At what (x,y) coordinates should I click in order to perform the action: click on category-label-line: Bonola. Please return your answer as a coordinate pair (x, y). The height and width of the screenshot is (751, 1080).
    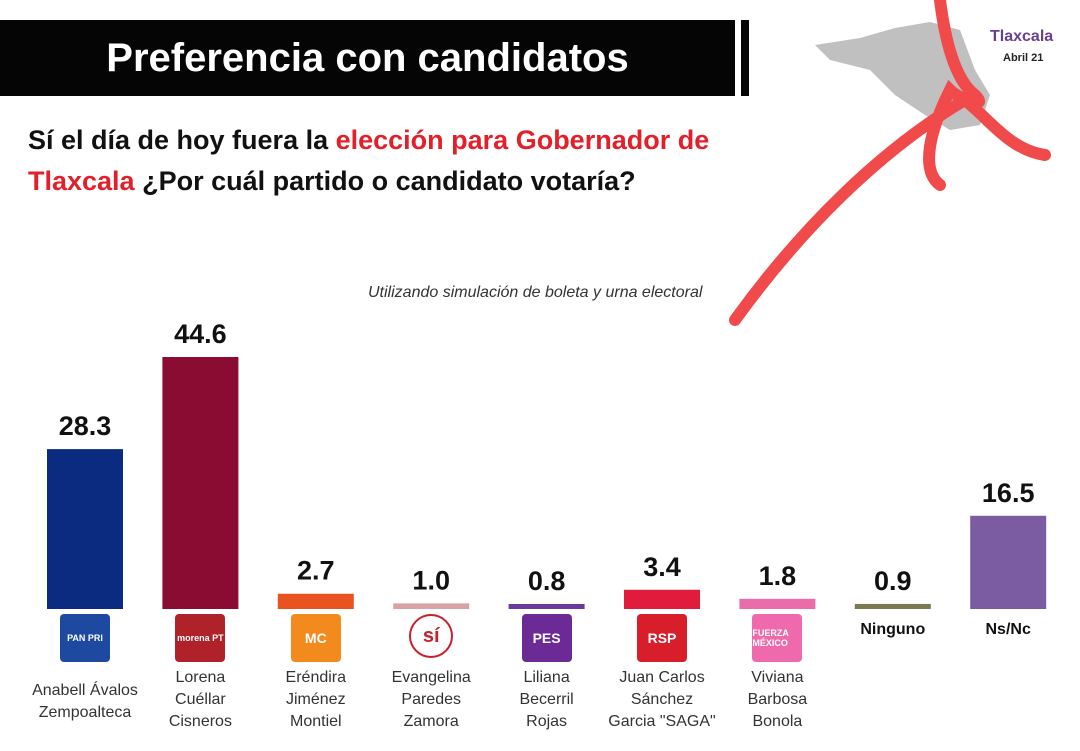
    Looking at the image, I should click on (777, 721).